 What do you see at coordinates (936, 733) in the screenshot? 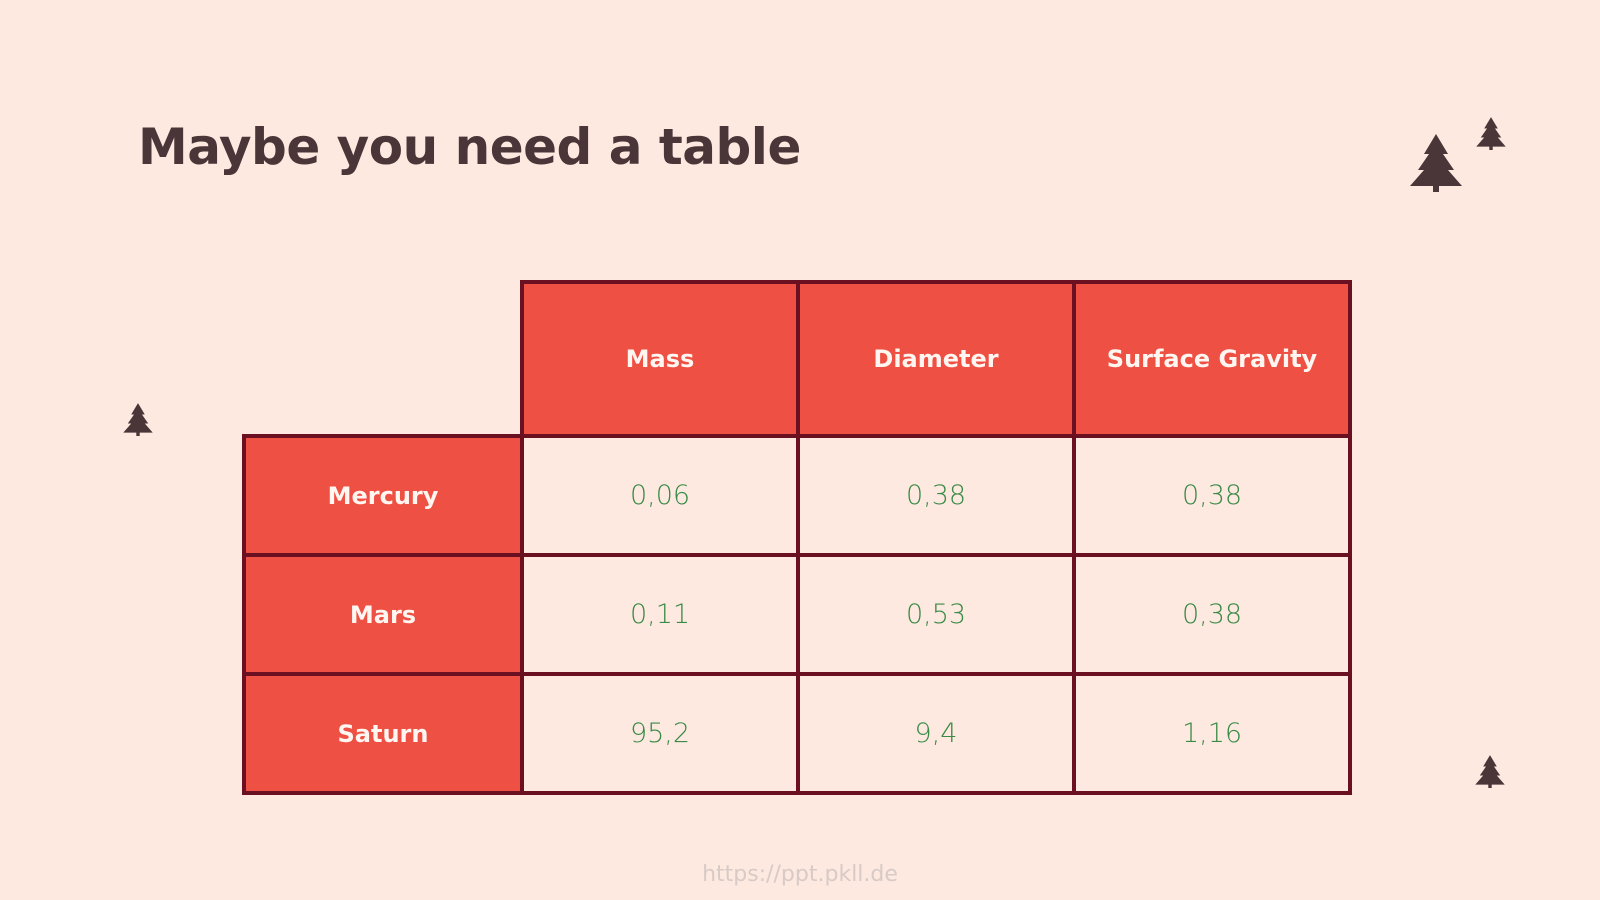
I see `table-cell: 9,4` at bounding box center [936, 733].